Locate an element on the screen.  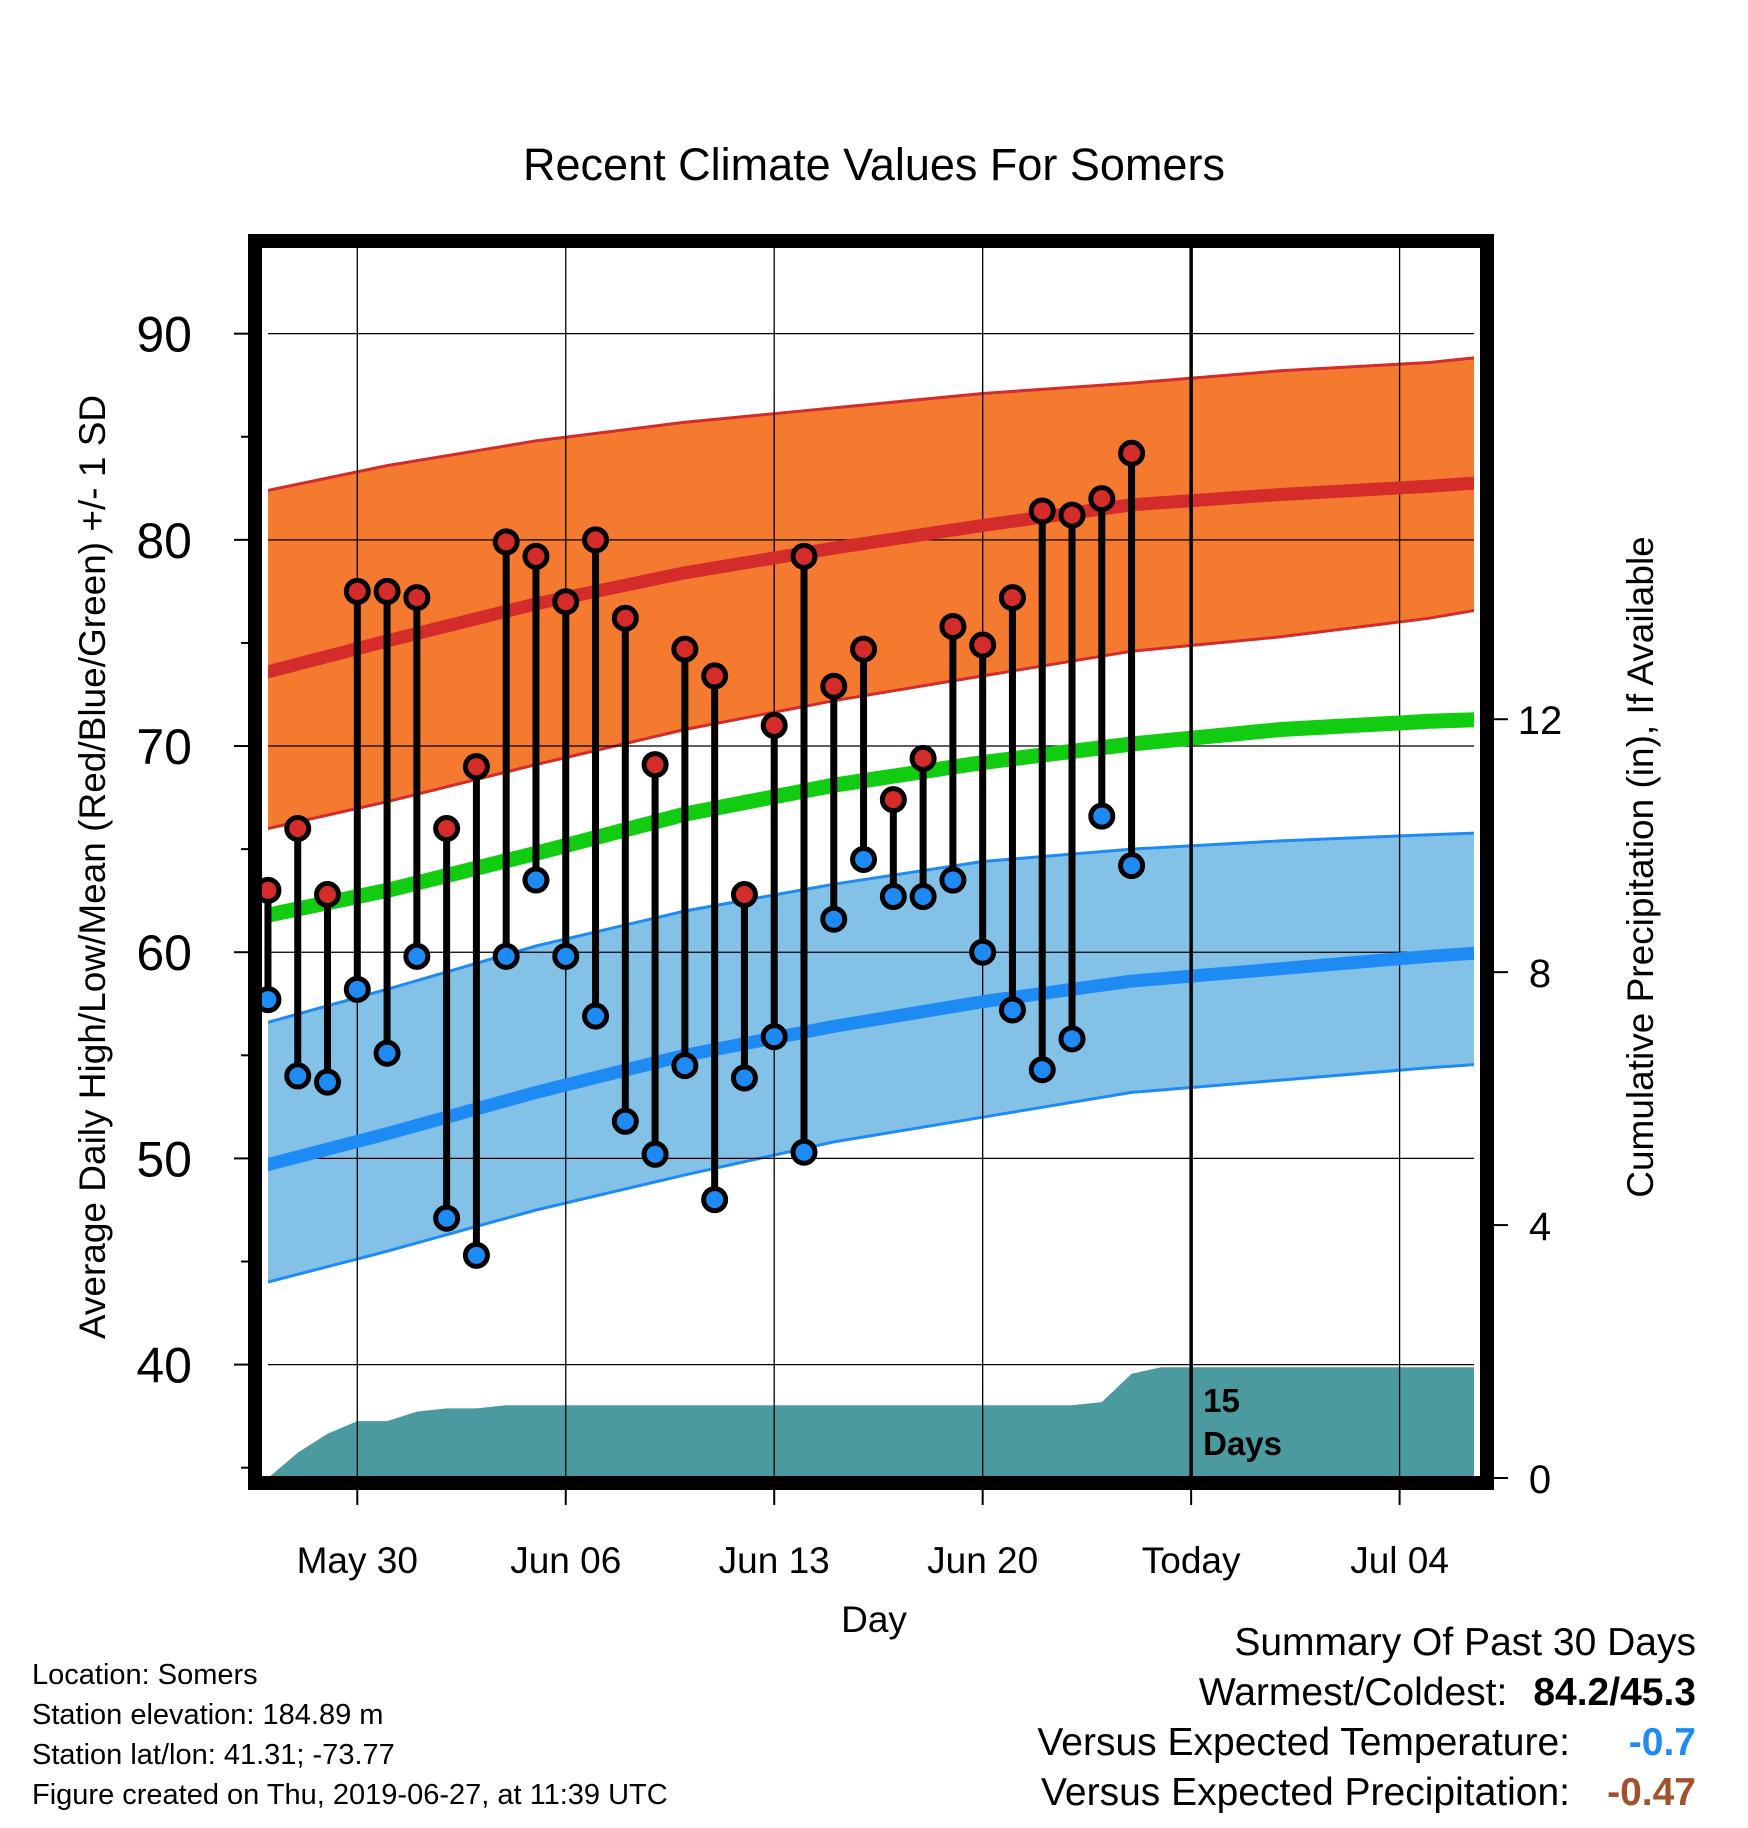
y-tick-label: 60 is located at coordinates (164, 953).